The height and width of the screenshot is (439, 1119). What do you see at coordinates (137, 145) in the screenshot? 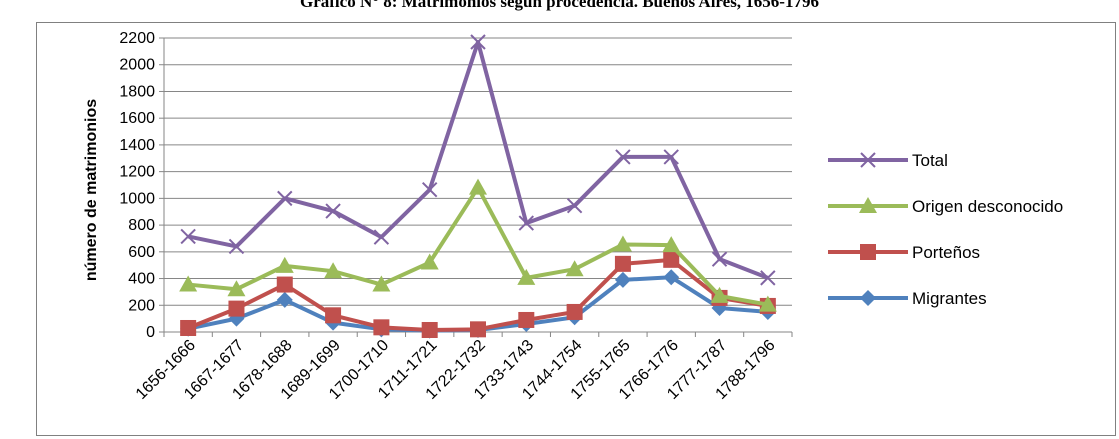
I see `y-tick-label: 1400` at bounding box center [137, 145].